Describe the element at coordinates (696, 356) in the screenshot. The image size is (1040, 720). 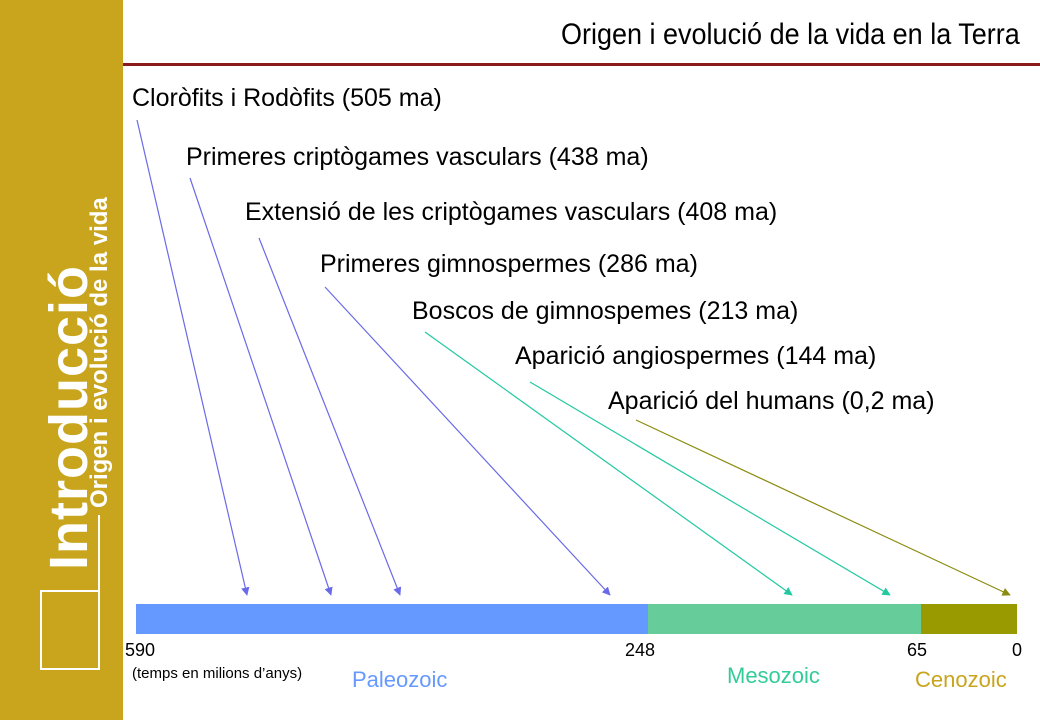
I see `event-label-angiosperms: Aparició angiospermes (144 ma)` at that location.